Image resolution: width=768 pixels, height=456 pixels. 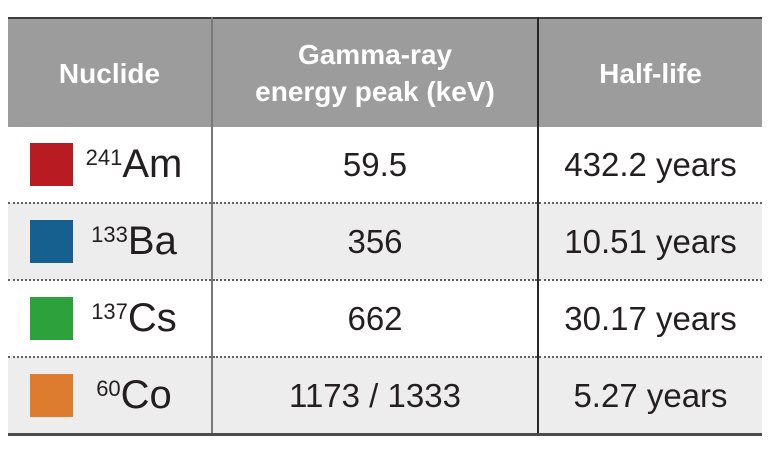 I want to click on nuclide-cell: 137Cs, so click(x=110, y=318).